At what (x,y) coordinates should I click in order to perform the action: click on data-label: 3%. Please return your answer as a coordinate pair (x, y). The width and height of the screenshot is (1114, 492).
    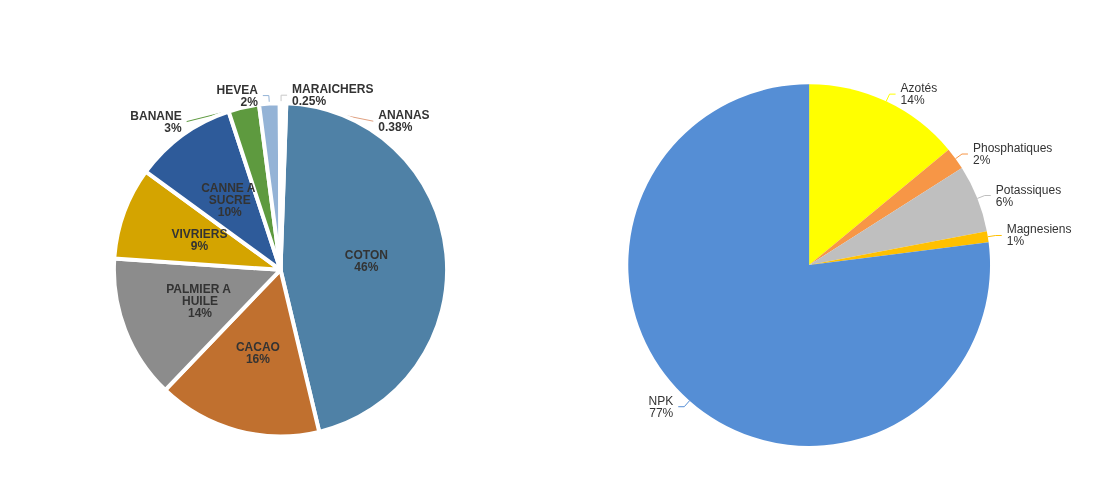
    Looking at the image, I should click on (173, 127).